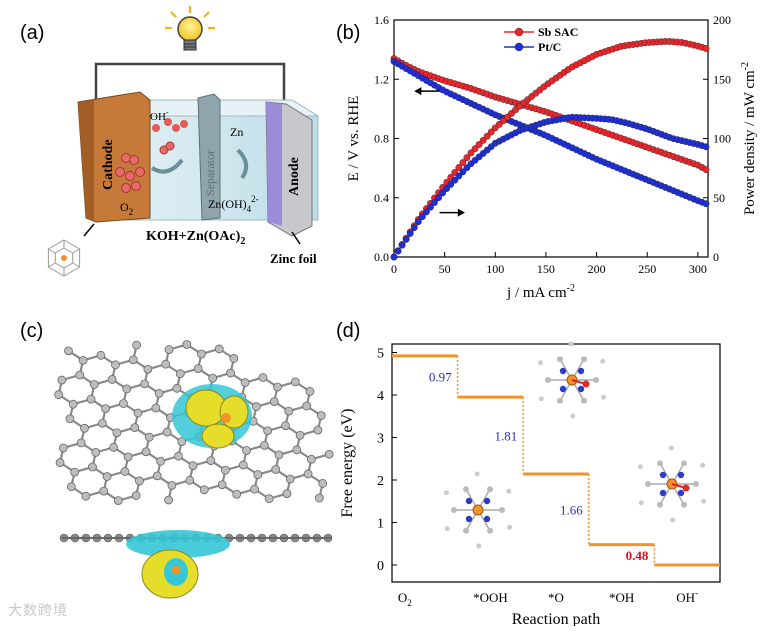  I want to click on category-label: *O, so click(556, 597).